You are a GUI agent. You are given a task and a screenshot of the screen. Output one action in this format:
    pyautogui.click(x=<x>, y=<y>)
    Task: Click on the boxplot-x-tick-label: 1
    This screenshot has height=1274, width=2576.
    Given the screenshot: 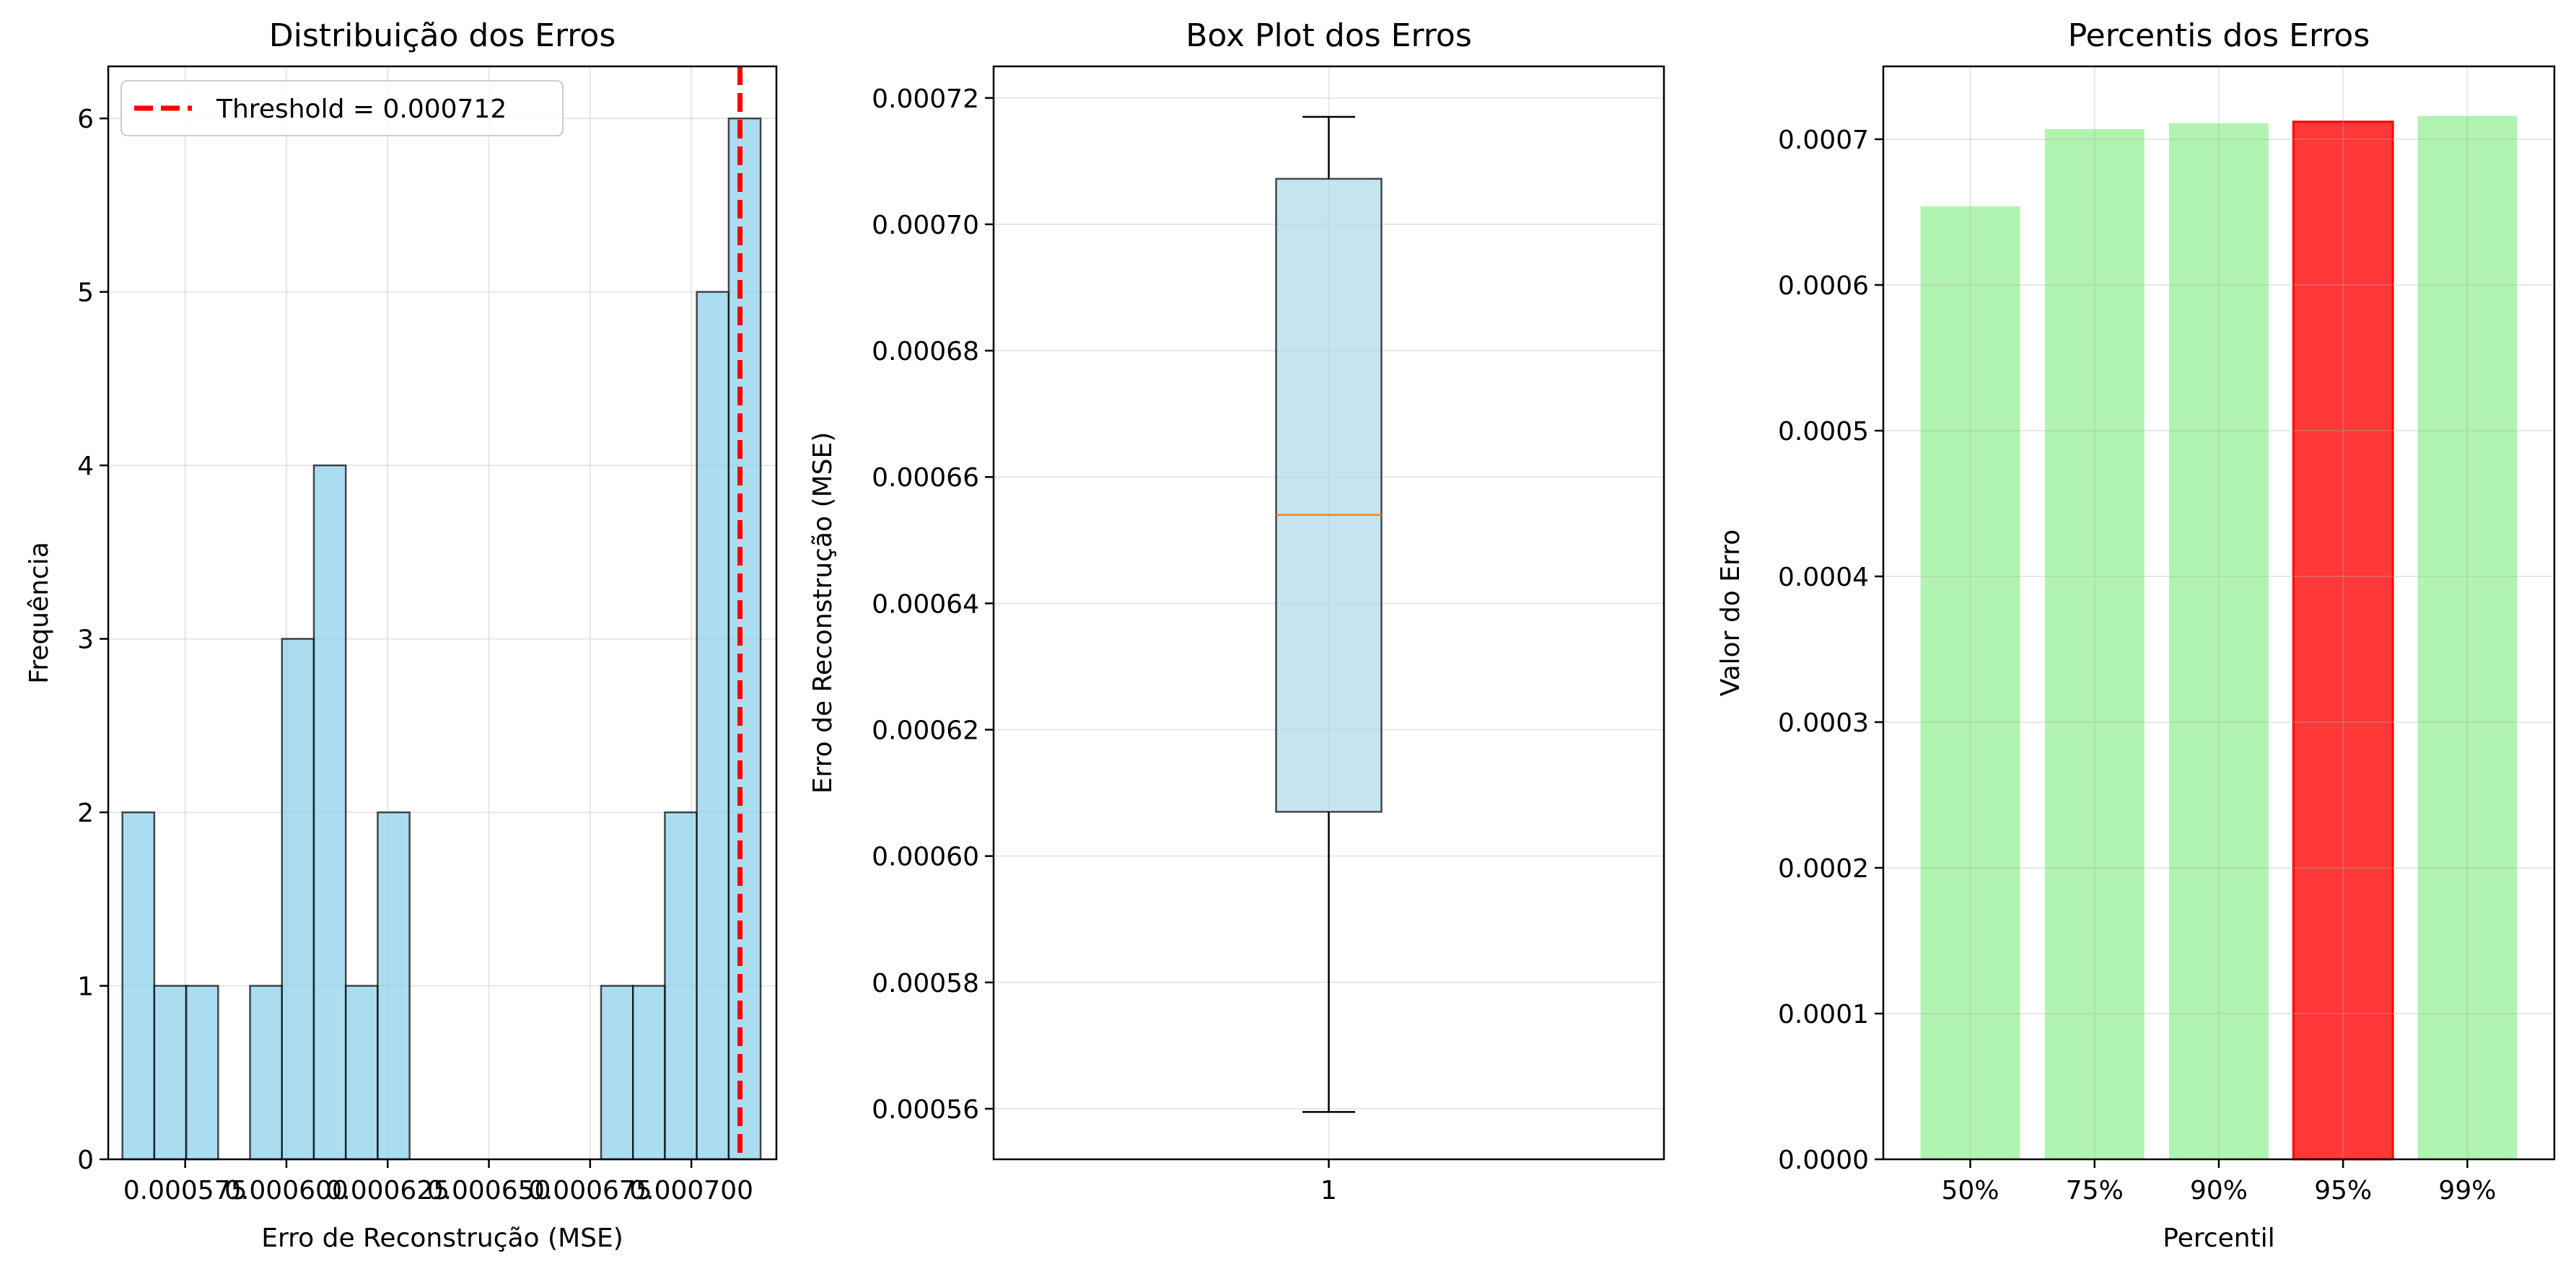 What is the action you would take?
    pyautogui.click(x=1328, y=1191)
    